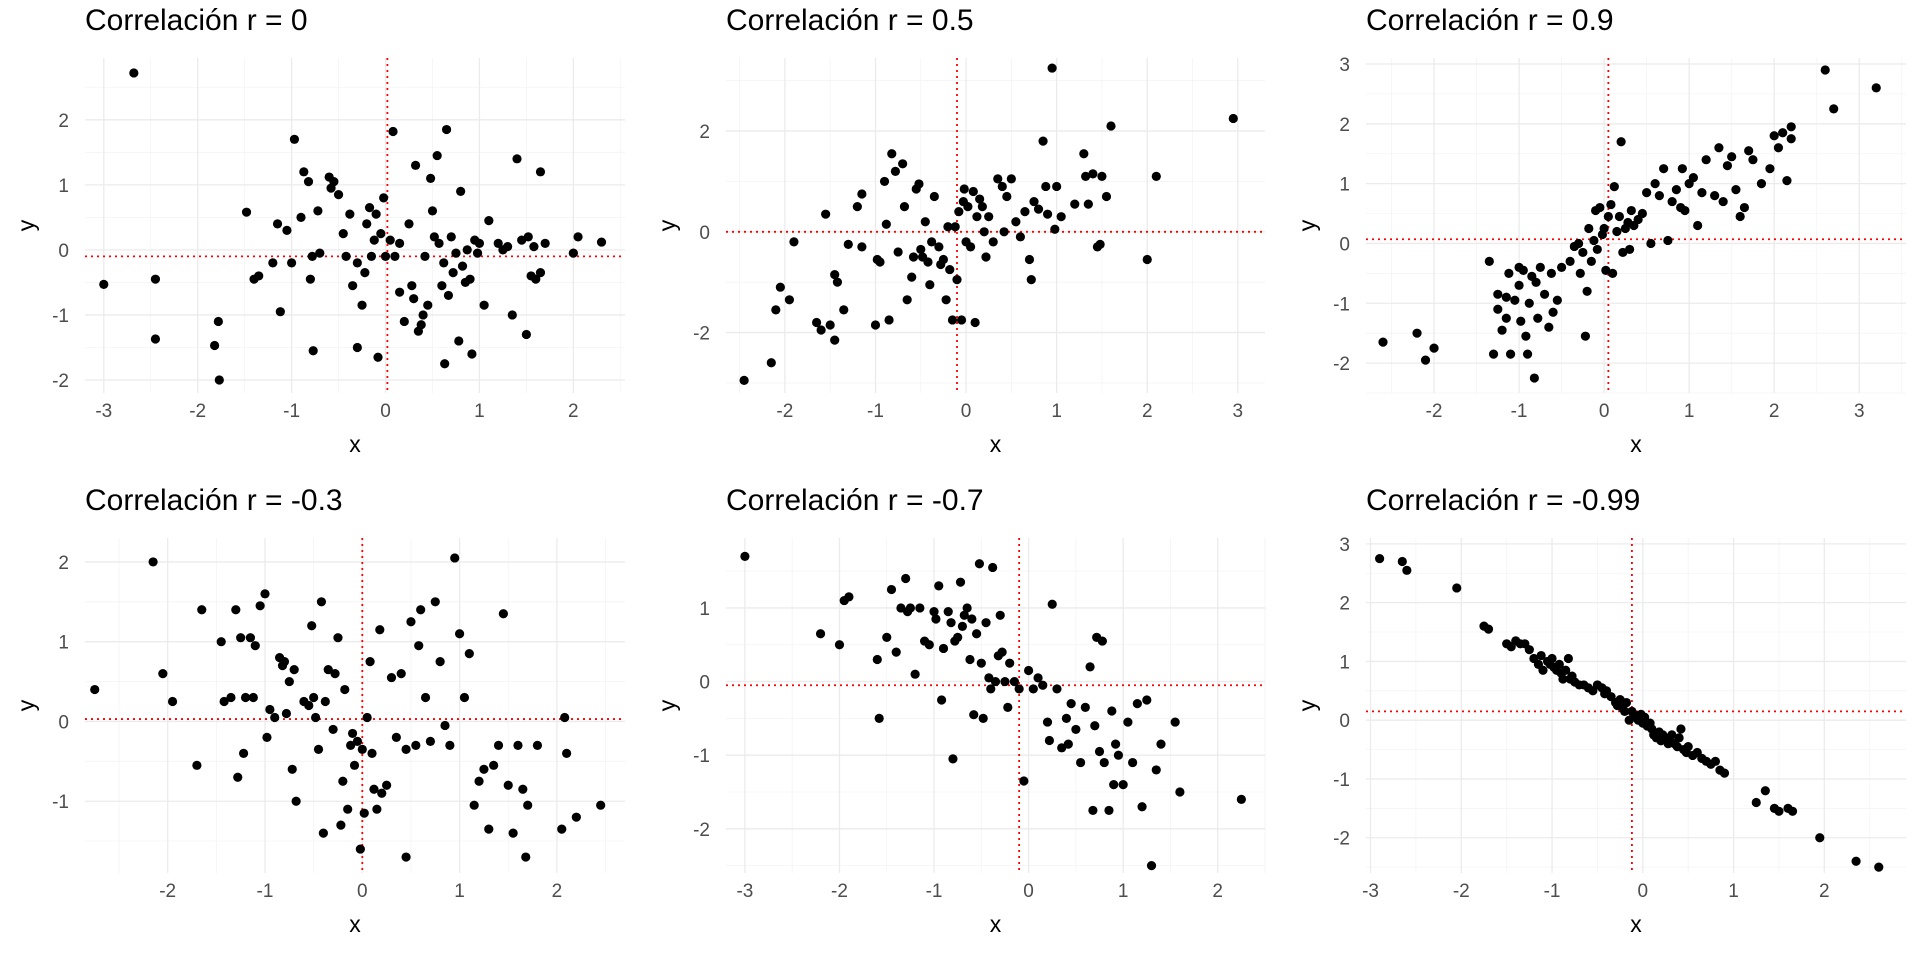 The width and height of the screenshot is (1920, 960). Describe the element at coordinates (1461, 891) in the screenshot. I see `x-tick-label: -2` at that location.